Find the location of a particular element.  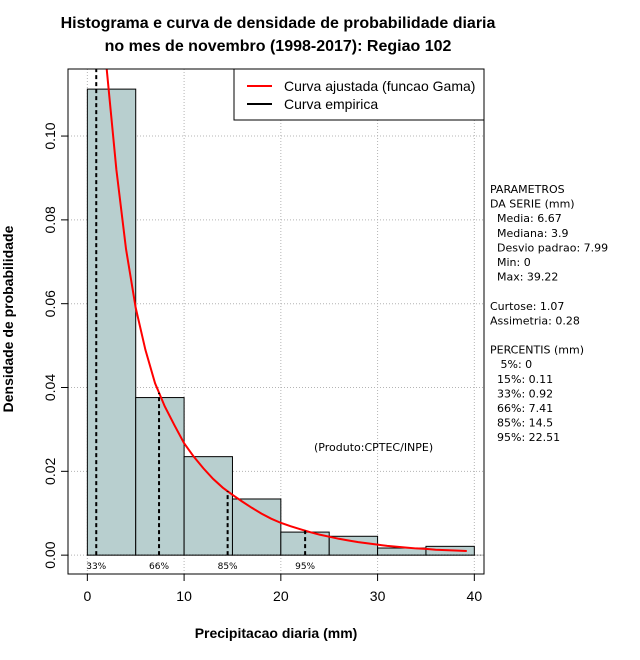

y-tick-label: 0.08 is located at coordinates (50, 219).